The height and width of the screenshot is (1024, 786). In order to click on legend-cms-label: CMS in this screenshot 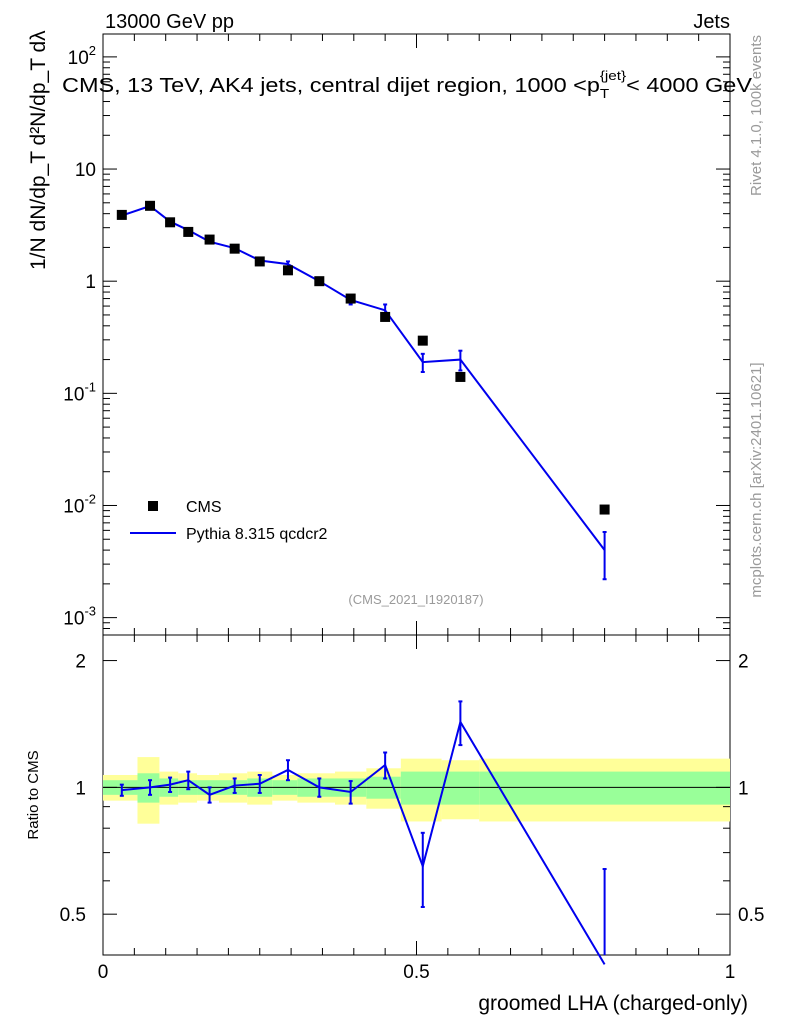, I will do `click(204, 507)`.